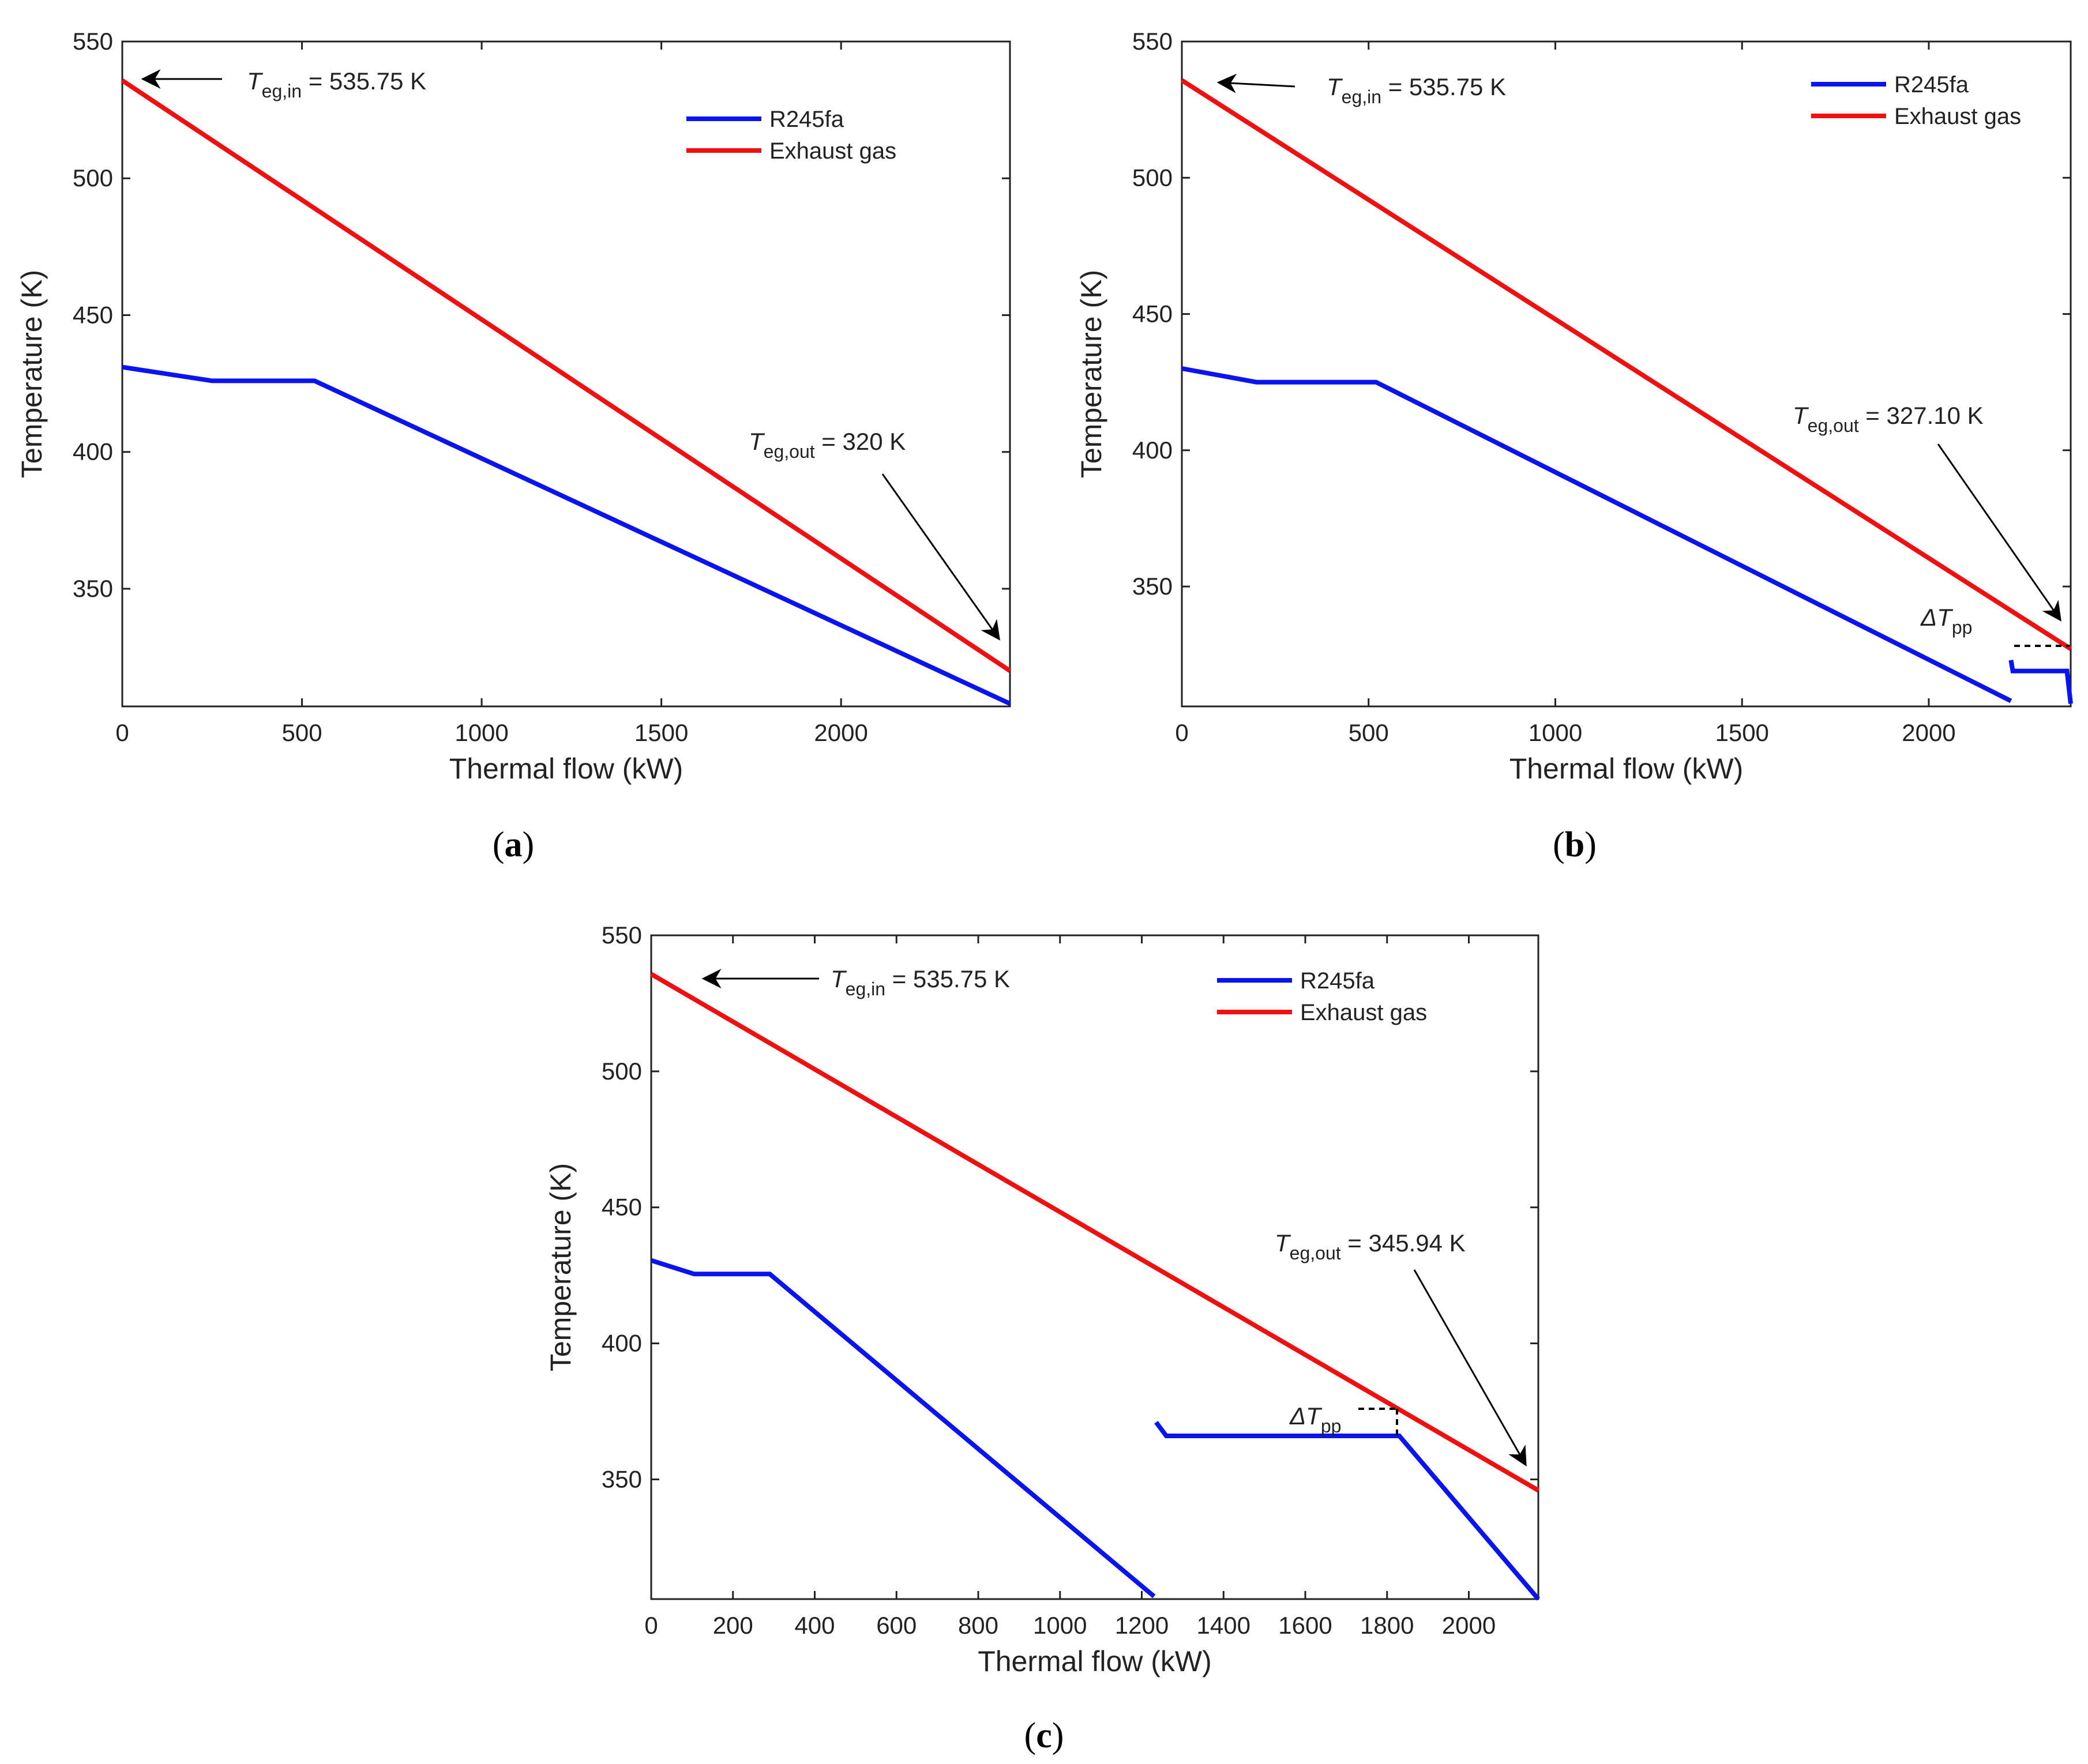  What do you see at coordinates (1888, 419) in the screenshot?
I see `annotation-outlet-temperature: Teg,out = 327.10 K` at bounding box center [1888, 419].